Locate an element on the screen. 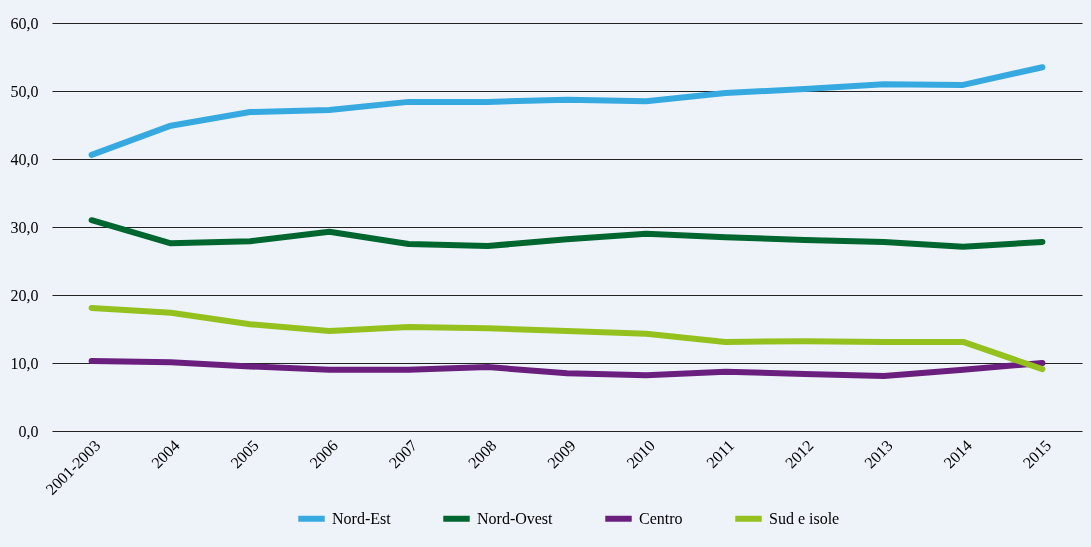  y-tick-label: 10,0 is located at coordinates (24, 363).